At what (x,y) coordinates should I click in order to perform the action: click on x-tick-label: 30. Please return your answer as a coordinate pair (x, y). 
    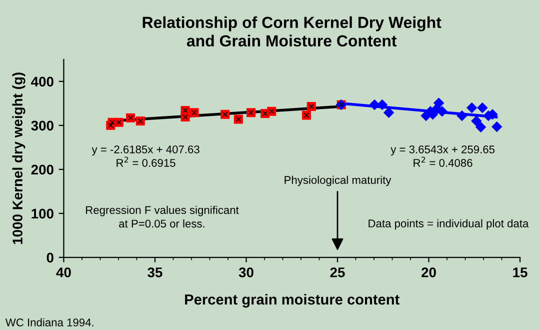
    Looking at the image, I should click on (246, 272).